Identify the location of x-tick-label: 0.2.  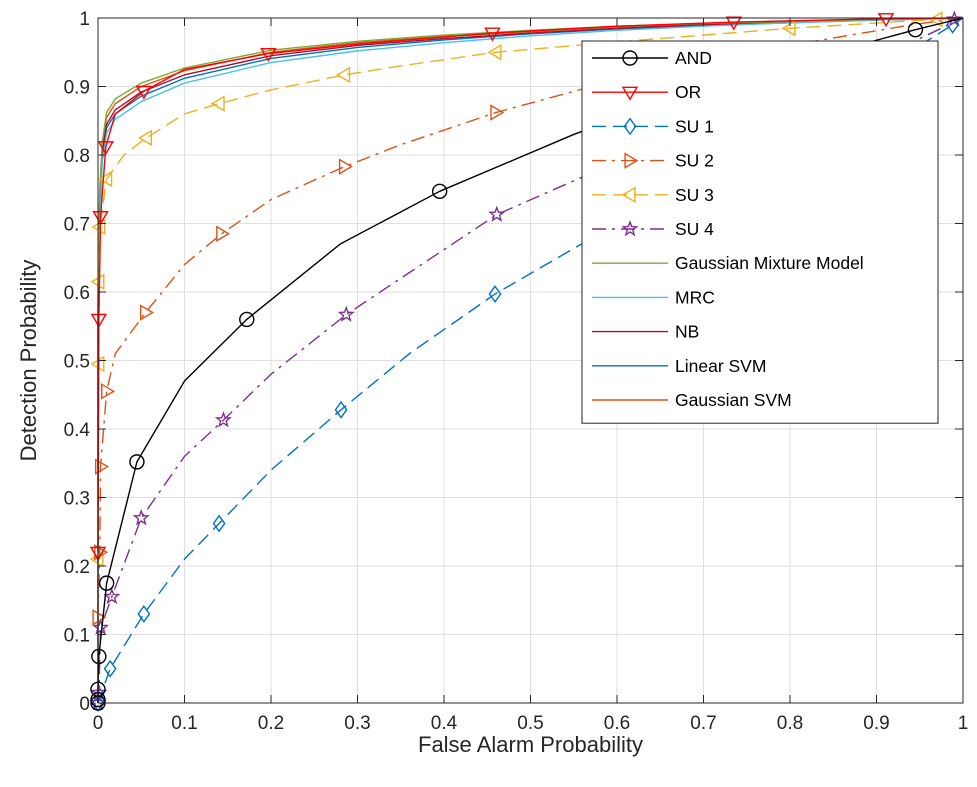
(271, 723).